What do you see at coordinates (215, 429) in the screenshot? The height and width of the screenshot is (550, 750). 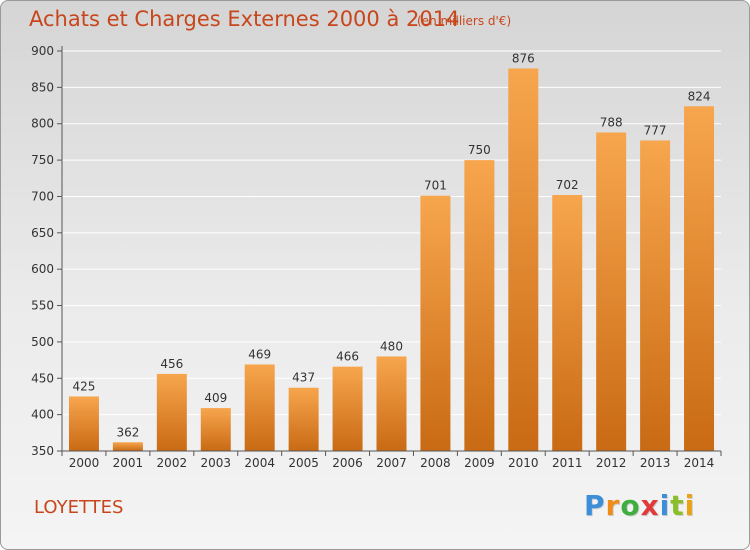 I see `bar-2003` at bounding box center [215, 429].